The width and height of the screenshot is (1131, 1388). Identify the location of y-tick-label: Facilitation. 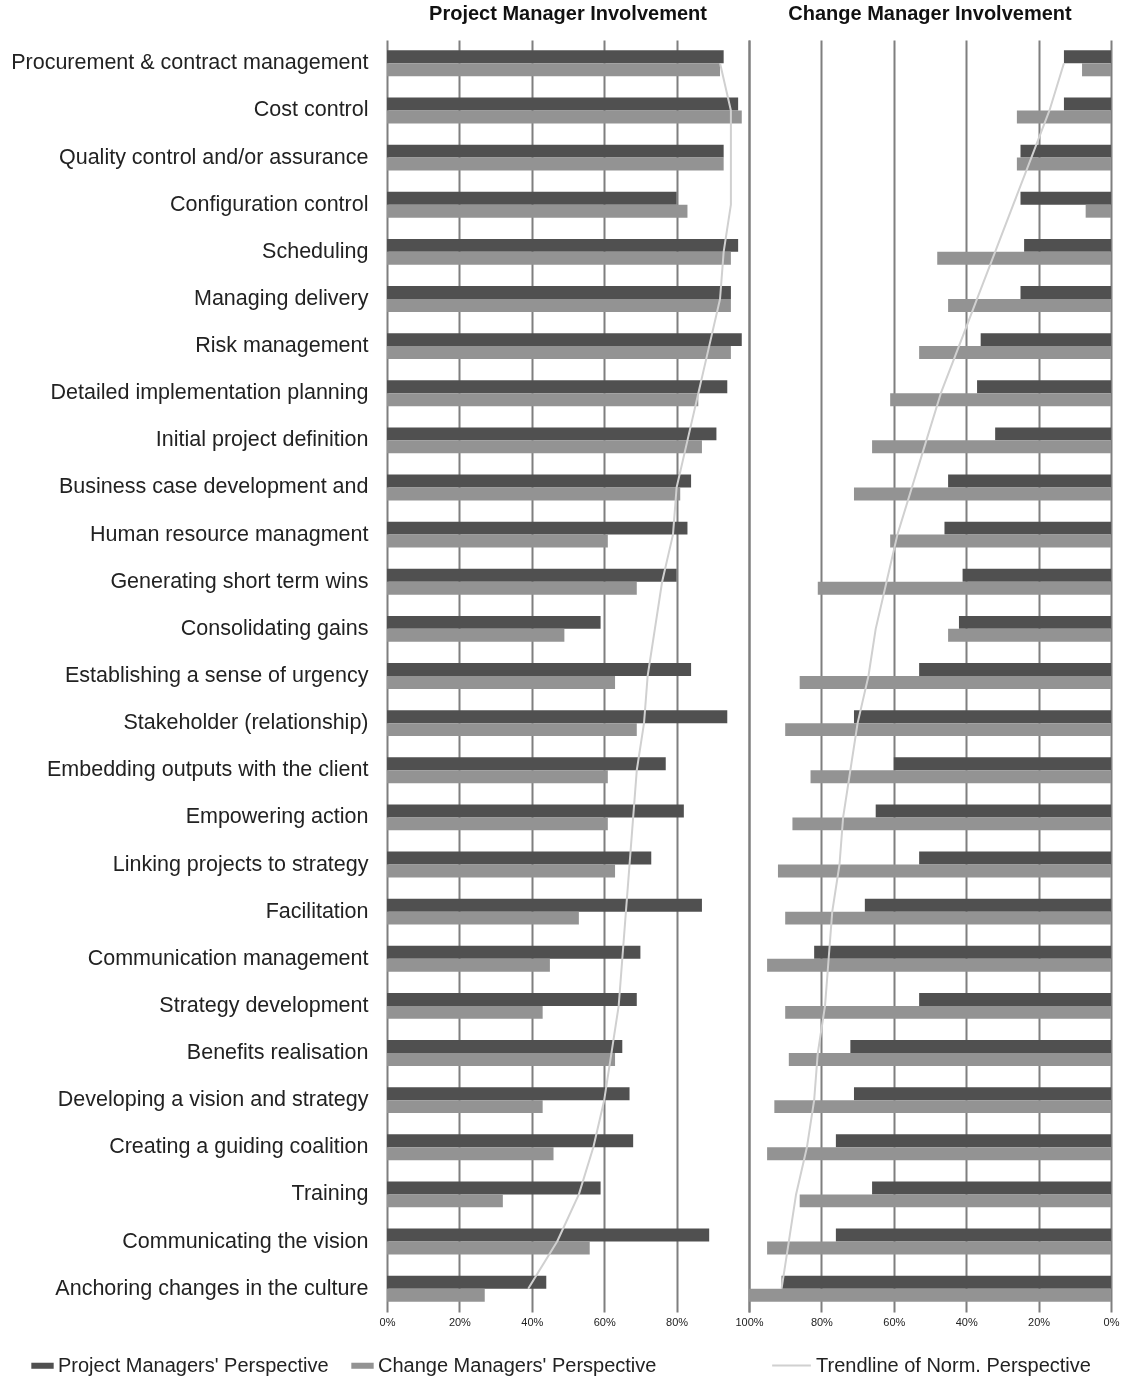
(317, 910).